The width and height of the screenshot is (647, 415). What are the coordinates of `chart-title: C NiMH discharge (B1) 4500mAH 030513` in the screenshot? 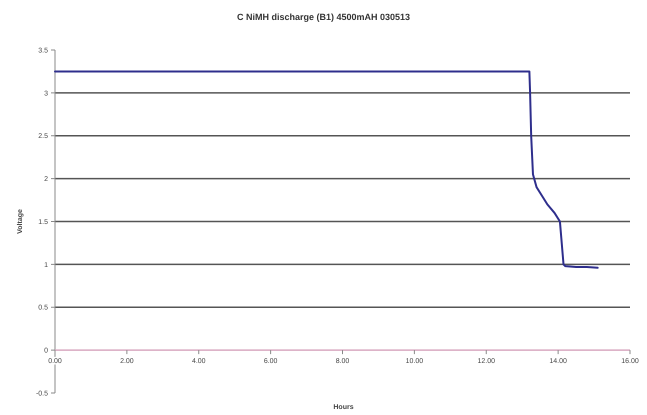 It's located at (323, 17).